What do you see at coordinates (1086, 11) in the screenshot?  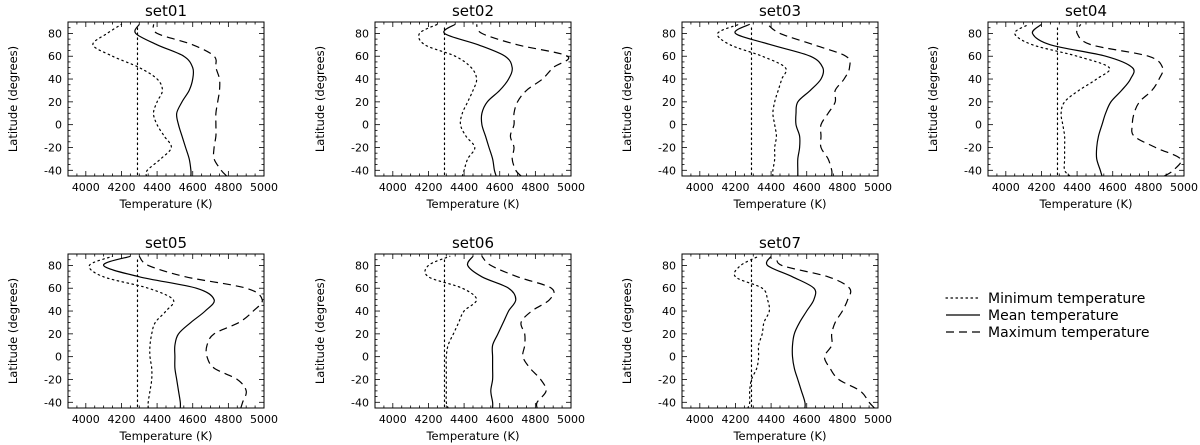 I see `panel-title: set04` at bounding box center [1086, 11].